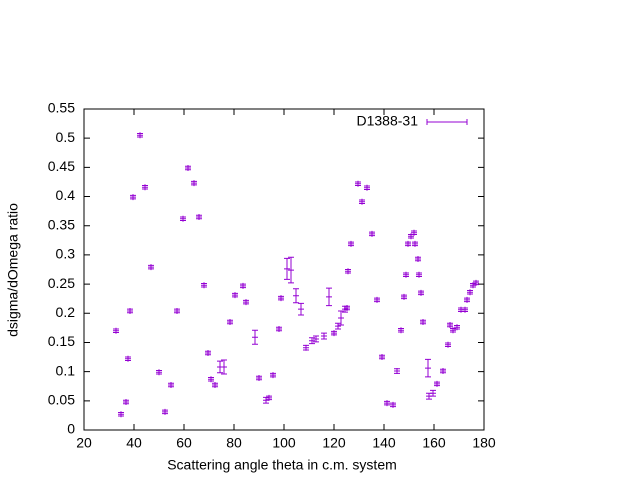  Describe the element at coordinates (388, 121) in the screenshot. I see `legend-label: D1388-31` at that location.